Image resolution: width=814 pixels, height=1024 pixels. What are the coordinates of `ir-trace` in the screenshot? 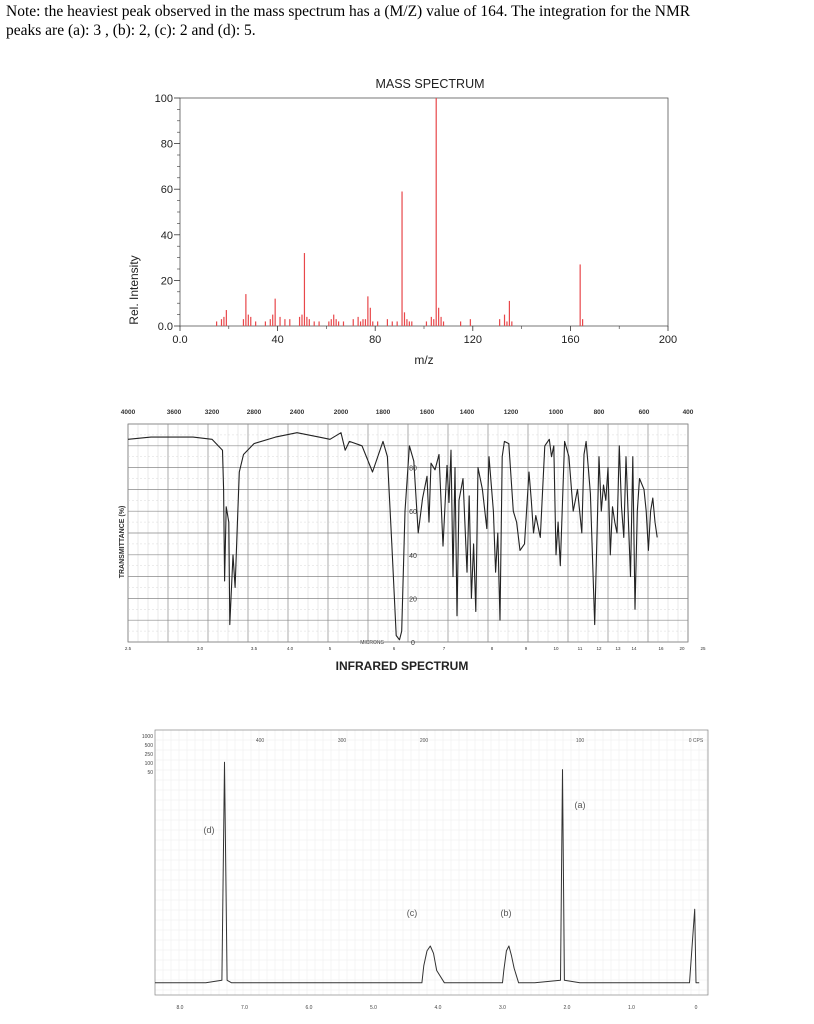 It's located at (392, 536).